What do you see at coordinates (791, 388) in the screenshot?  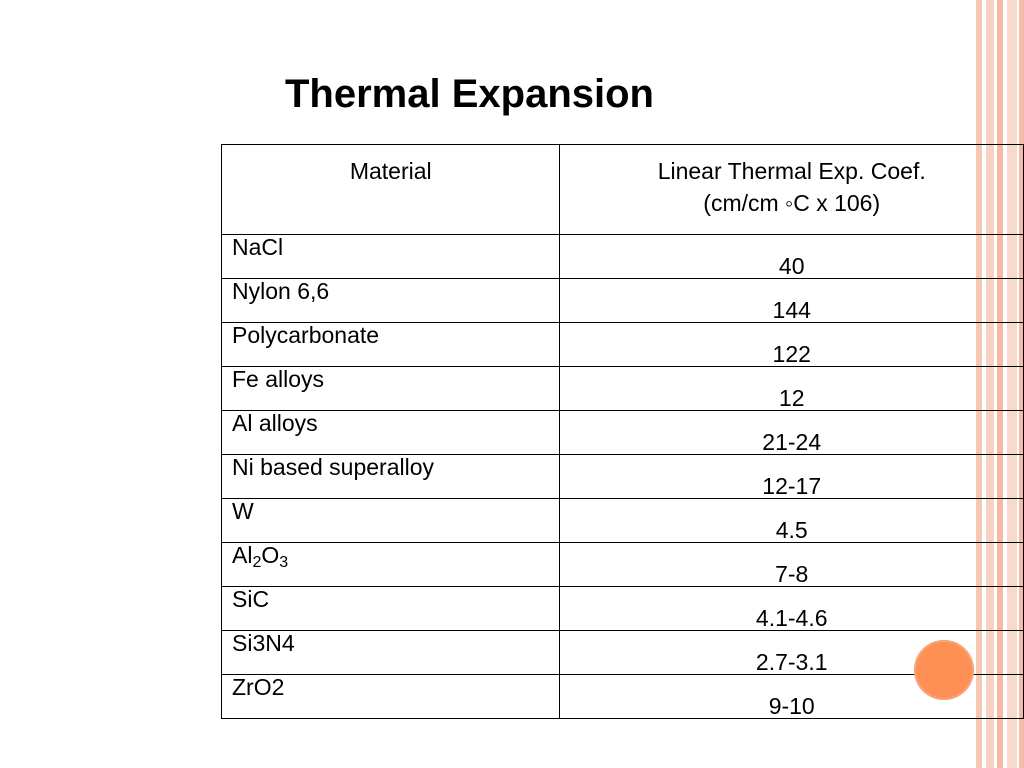 I see `coefficient-cell: 12` at bounding box center [791, 388].